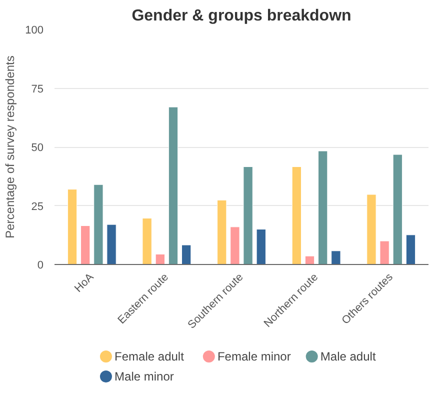  Describe the element at coordinates (10, 147) in the screenshot. I see `y-axis-title: Percentage of survey respondents` at that location.